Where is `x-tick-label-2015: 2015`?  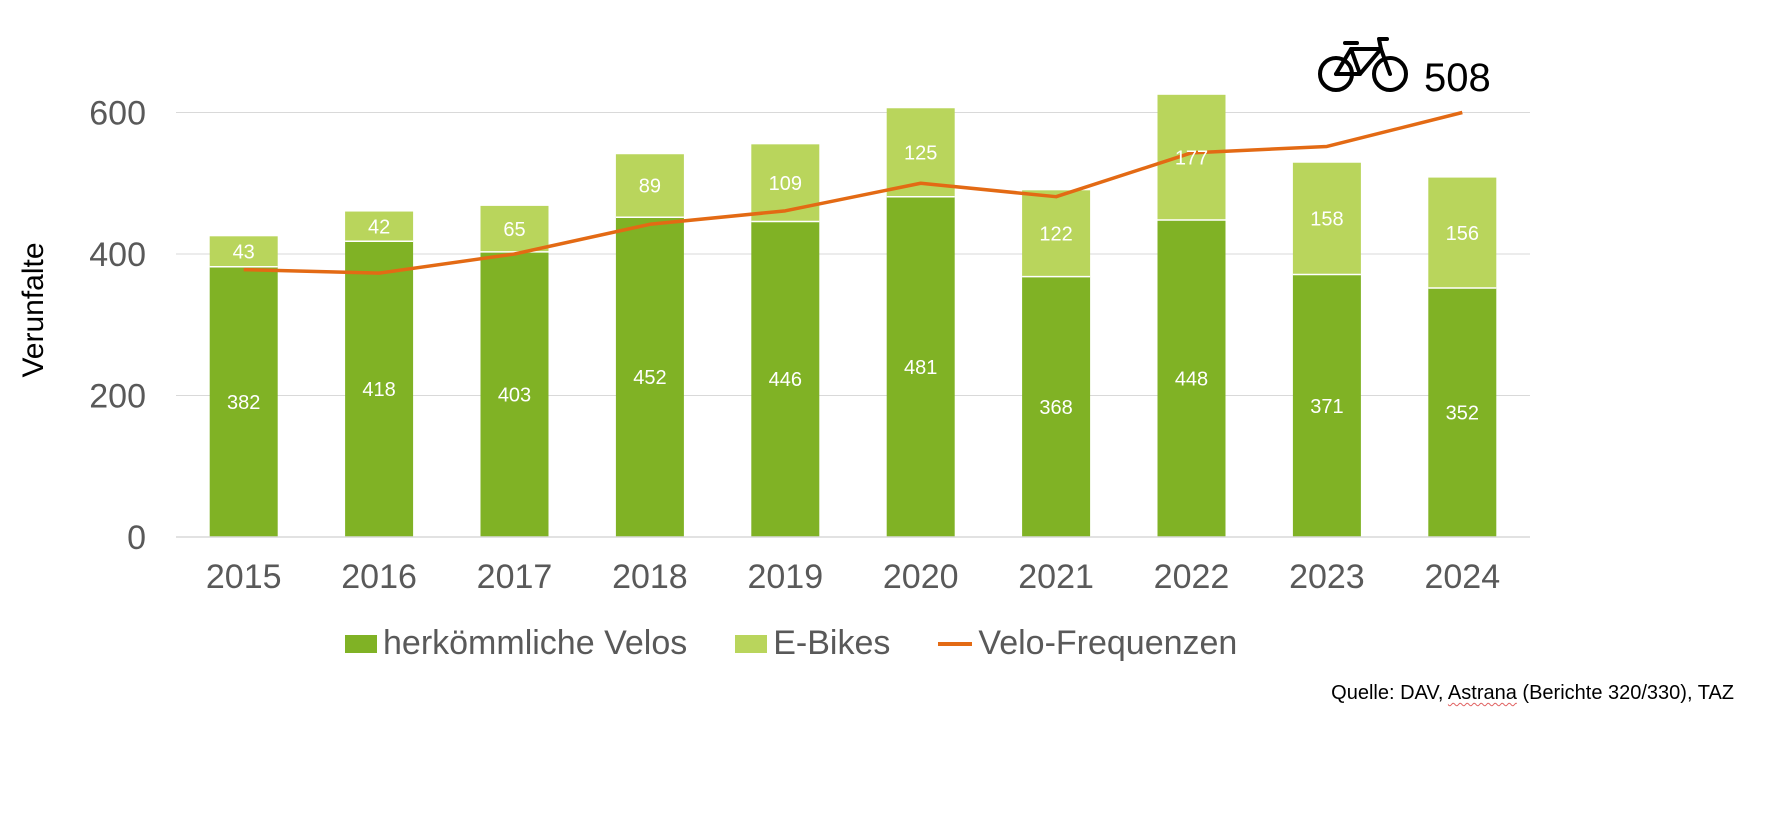 x-tick-label-2015: 2015 is located at coordinates (244, 577).